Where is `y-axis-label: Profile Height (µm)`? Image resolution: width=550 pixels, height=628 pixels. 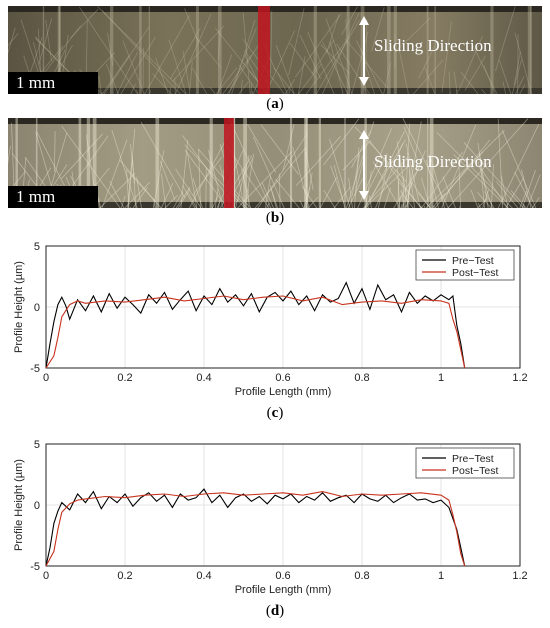
y-axis-label: Profile Height (µm) is located at coordinates (19, 505).